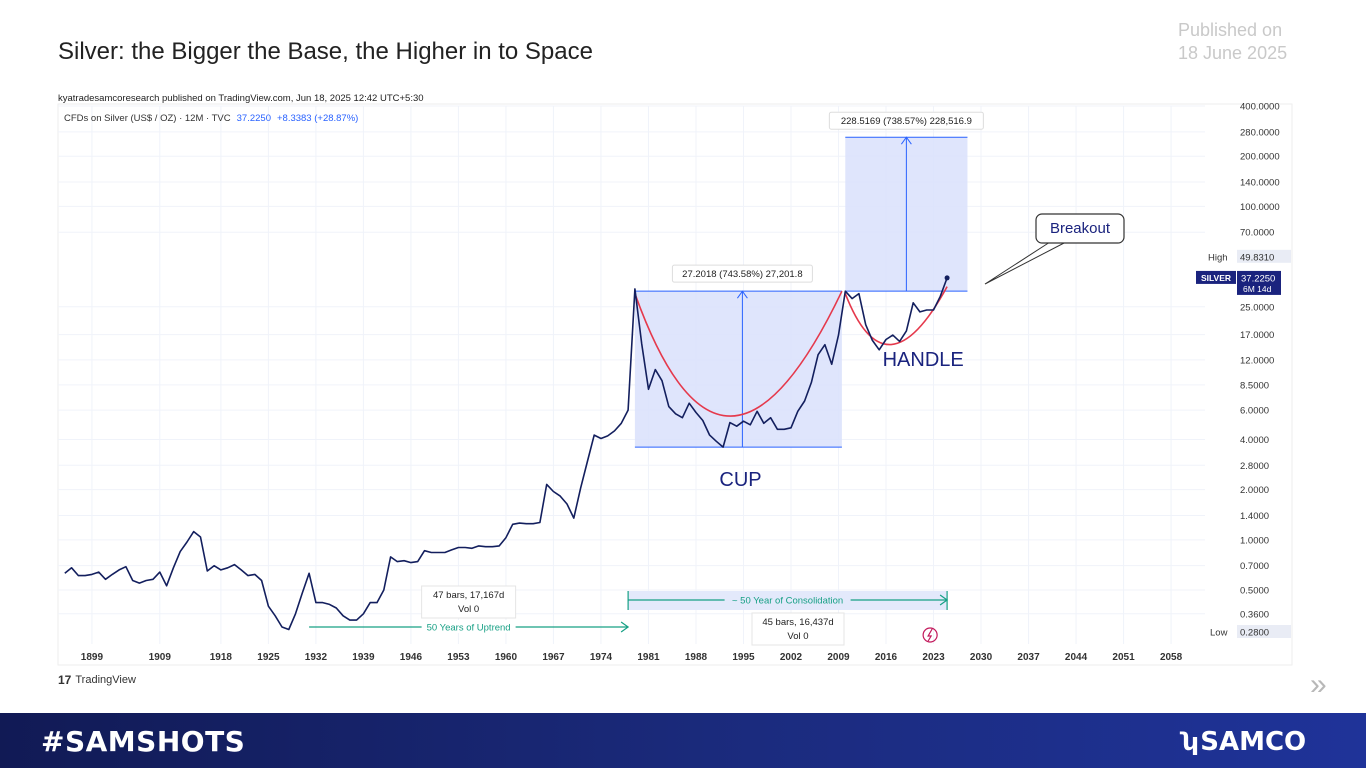  What do you see at coordinates (797, 622) in the screenshot?
I see `consolidation-stats: 45 bars, 16,437d` at bounding box center [797, 622].